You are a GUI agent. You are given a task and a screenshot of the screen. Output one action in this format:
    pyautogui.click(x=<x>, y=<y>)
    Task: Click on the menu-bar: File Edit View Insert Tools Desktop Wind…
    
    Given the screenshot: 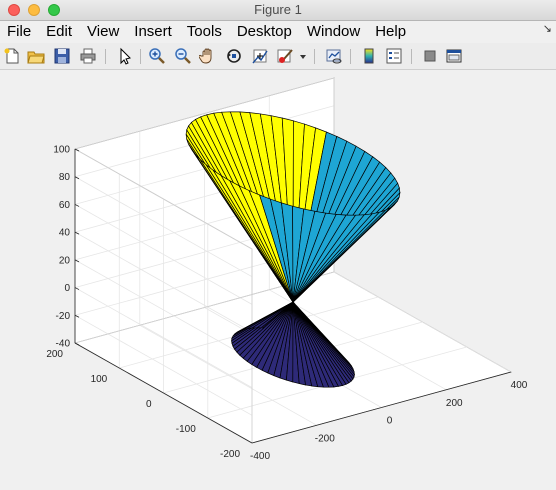 What is the action you would take?
    pyautogui.click(x=278, y=31)
    